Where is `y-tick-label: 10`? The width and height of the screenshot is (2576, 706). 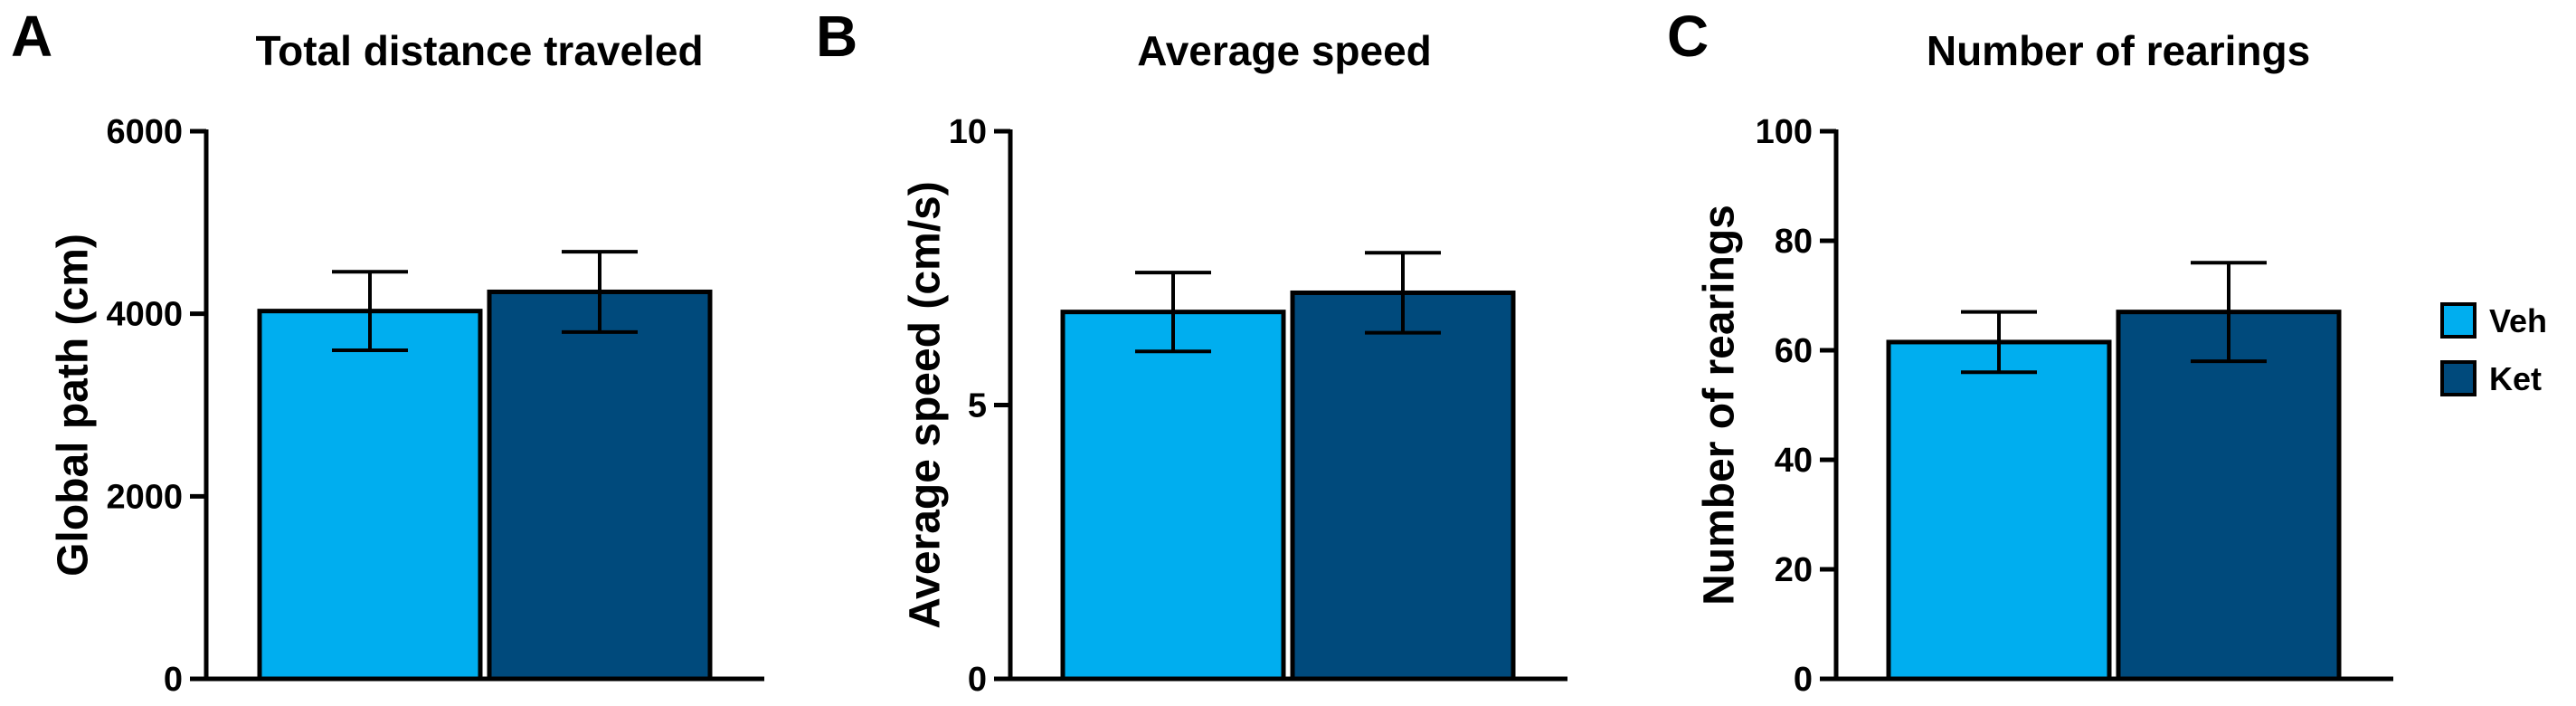
y-tick-label: 10 is located at coordinates (968, 132).